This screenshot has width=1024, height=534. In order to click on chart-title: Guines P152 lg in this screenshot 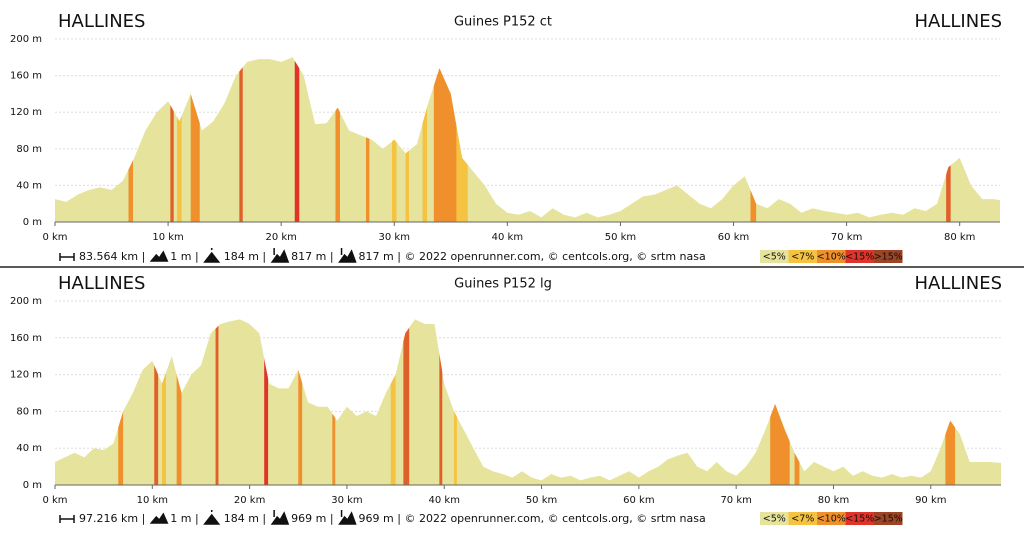, I will do `click(503, 284)`.